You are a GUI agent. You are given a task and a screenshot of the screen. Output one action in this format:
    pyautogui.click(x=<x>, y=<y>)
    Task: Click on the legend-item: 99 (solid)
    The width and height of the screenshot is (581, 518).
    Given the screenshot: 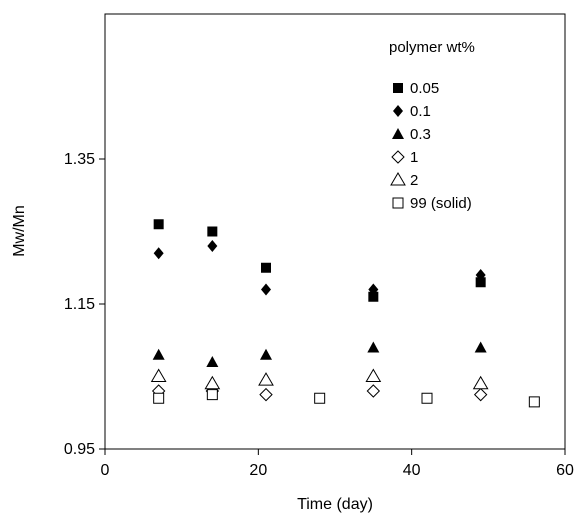 What is the action you would take?
    pyautogui.click(x=432, y=203)
    